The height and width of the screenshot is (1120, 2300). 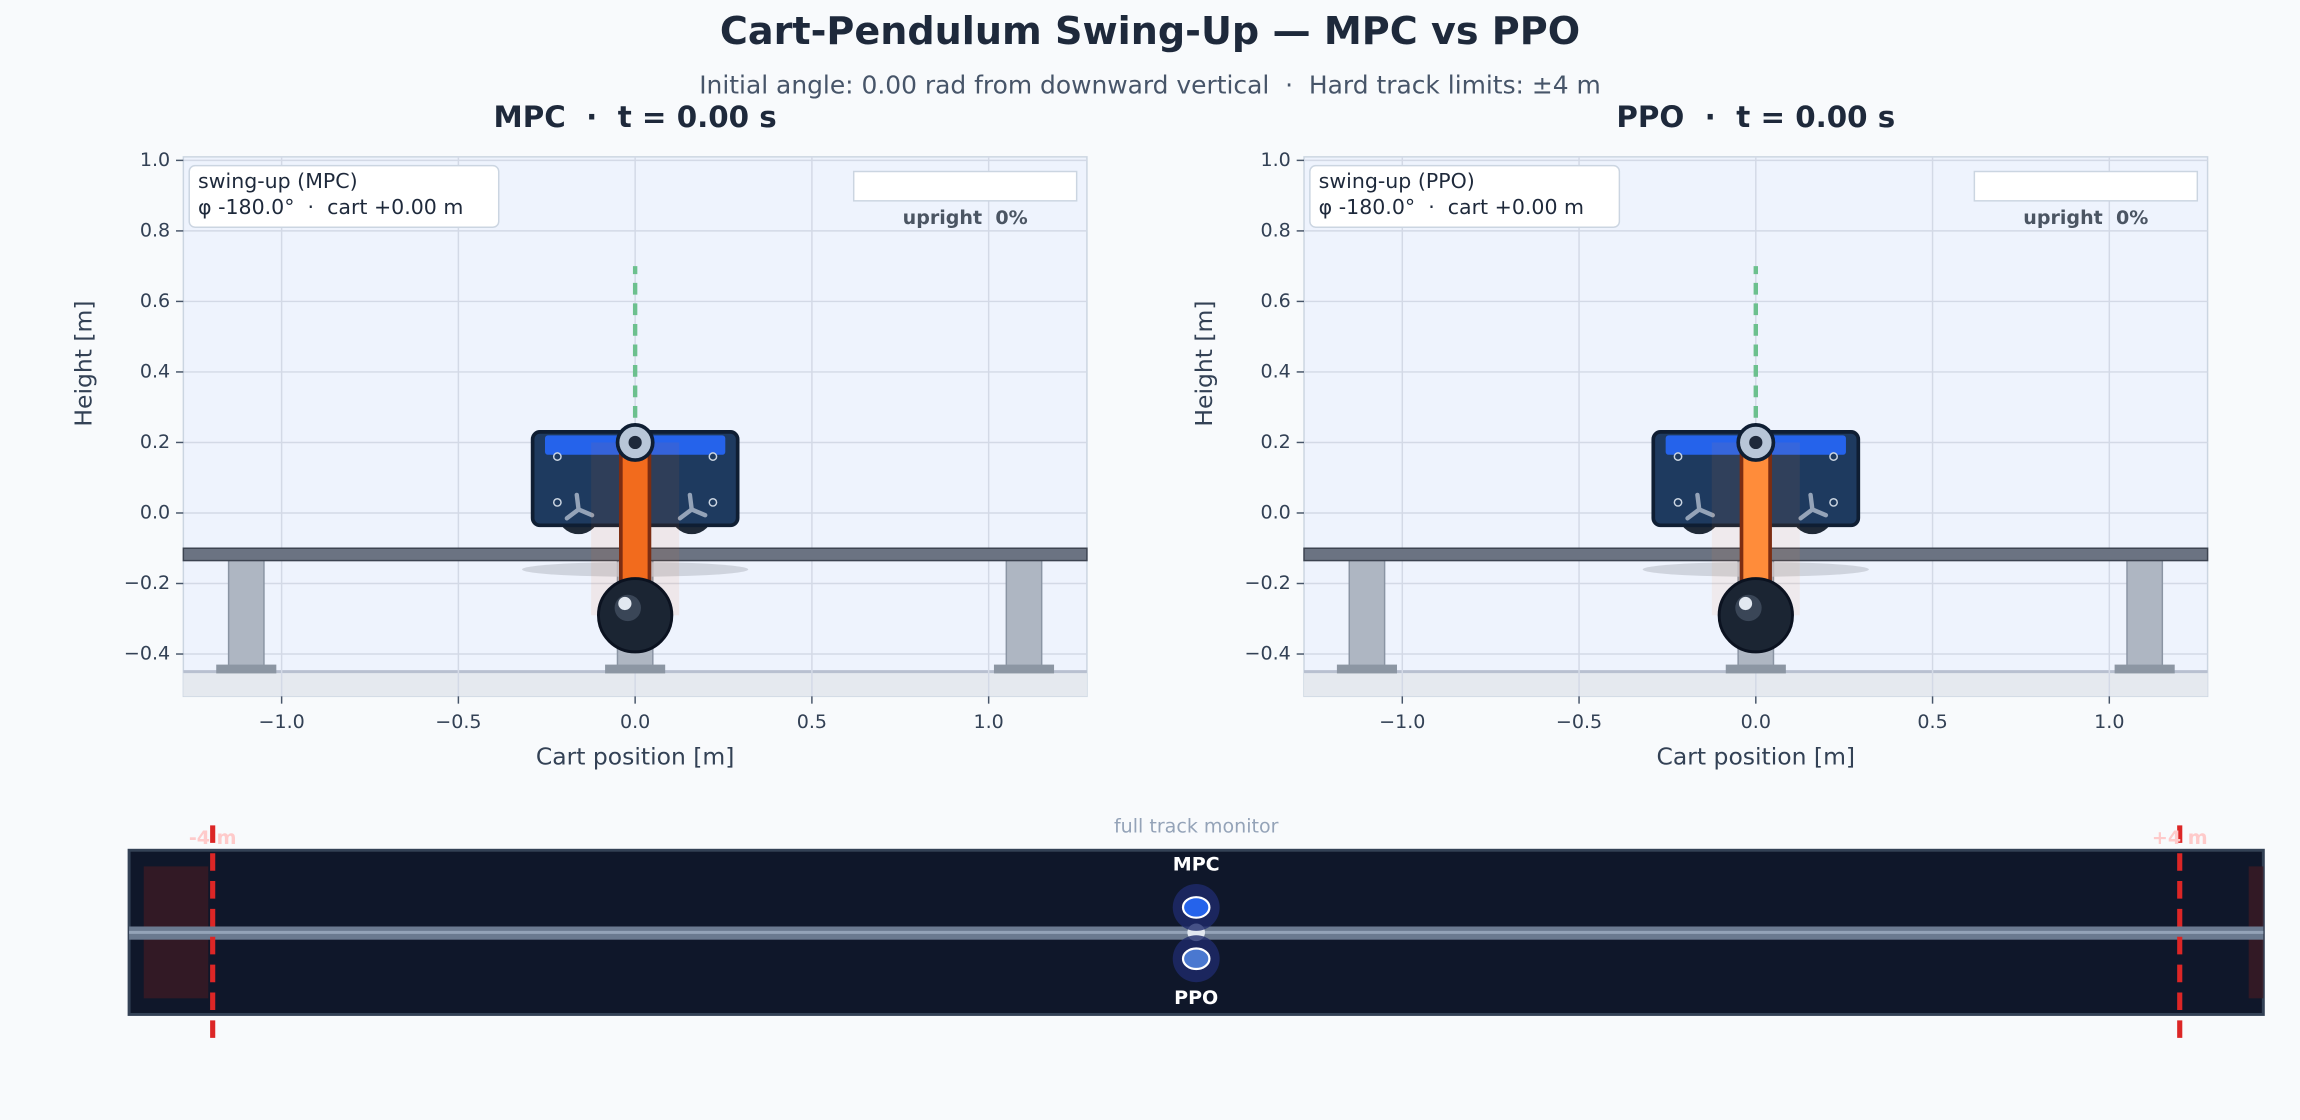 What do you see at coordinates (1196, 998) in the screenshot?
I see `cart-marker-label: PPO` at bounding box center [1196, 998].